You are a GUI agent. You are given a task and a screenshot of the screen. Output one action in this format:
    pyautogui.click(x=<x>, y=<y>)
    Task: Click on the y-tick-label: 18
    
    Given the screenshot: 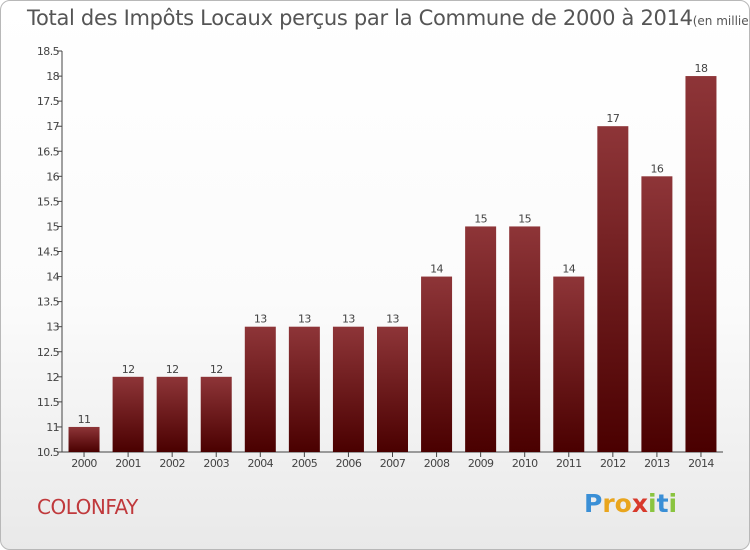 What is the action you would take?
    pyautogui.click(x=52, y=76)
    